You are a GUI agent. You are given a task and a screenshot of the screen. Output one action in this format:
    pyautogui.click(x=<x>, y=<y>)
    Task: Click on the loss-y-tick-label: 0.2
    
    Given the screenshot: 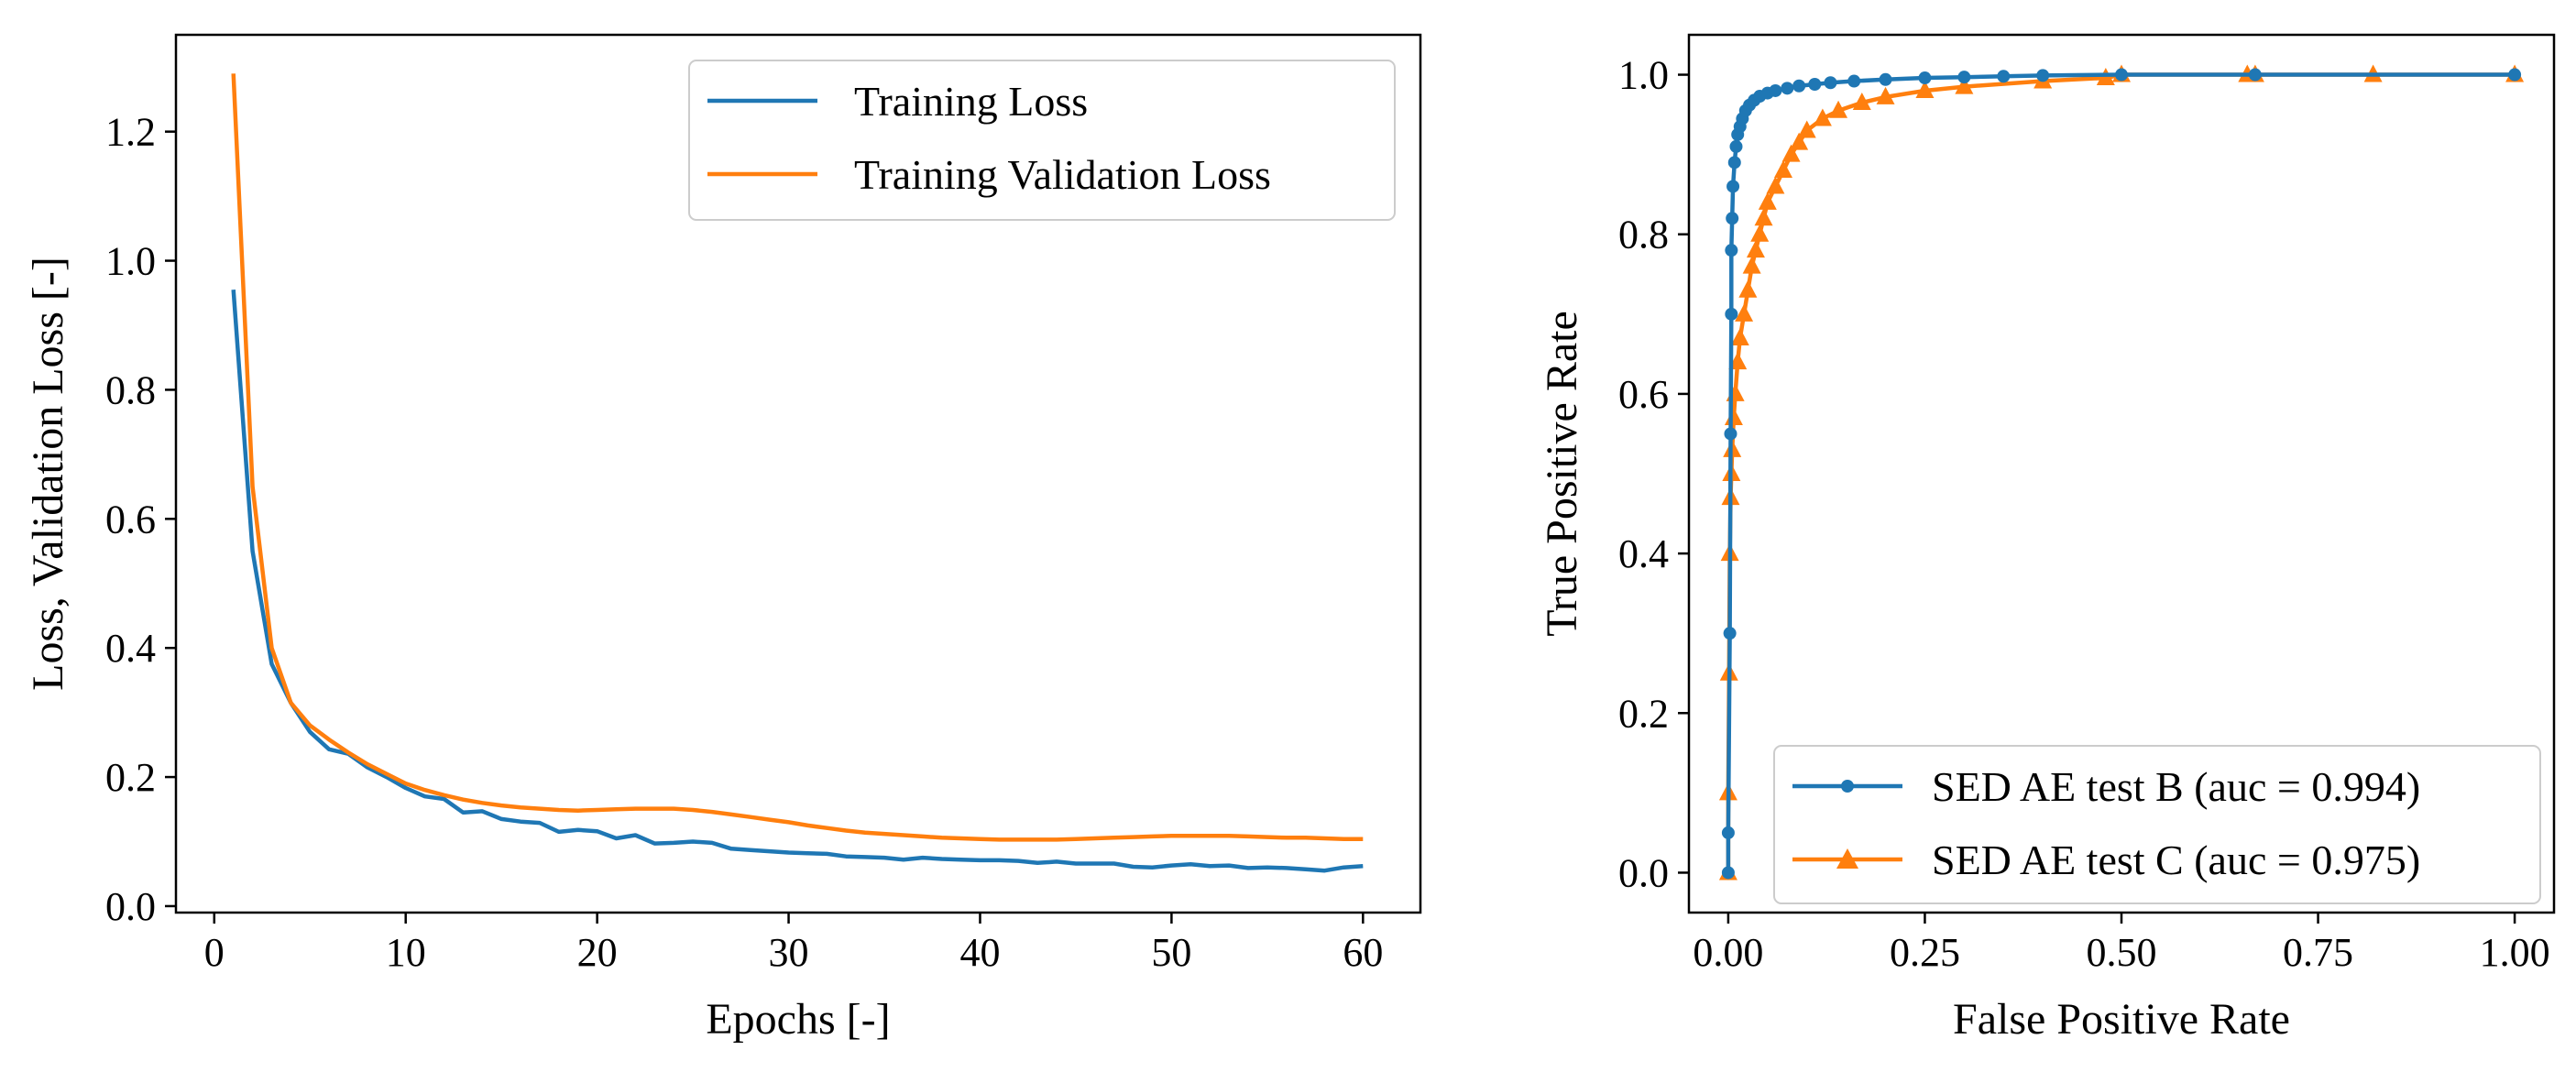 What is the action you would take?
    pyautogui.click(x=130, y=777)
    